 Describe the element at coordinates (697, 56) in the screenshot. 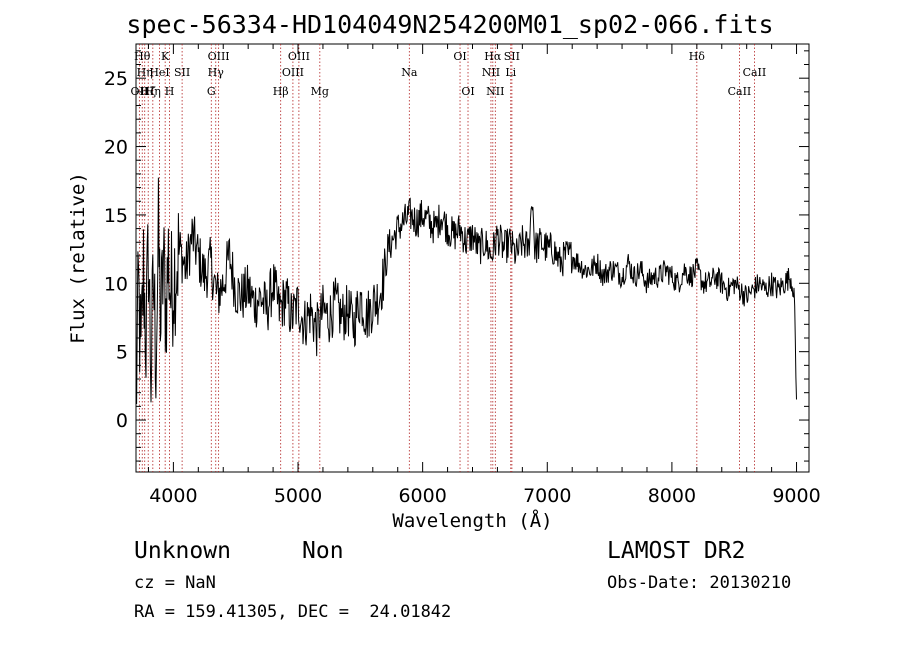

I see `line-marker-label: Hδ` at that location.